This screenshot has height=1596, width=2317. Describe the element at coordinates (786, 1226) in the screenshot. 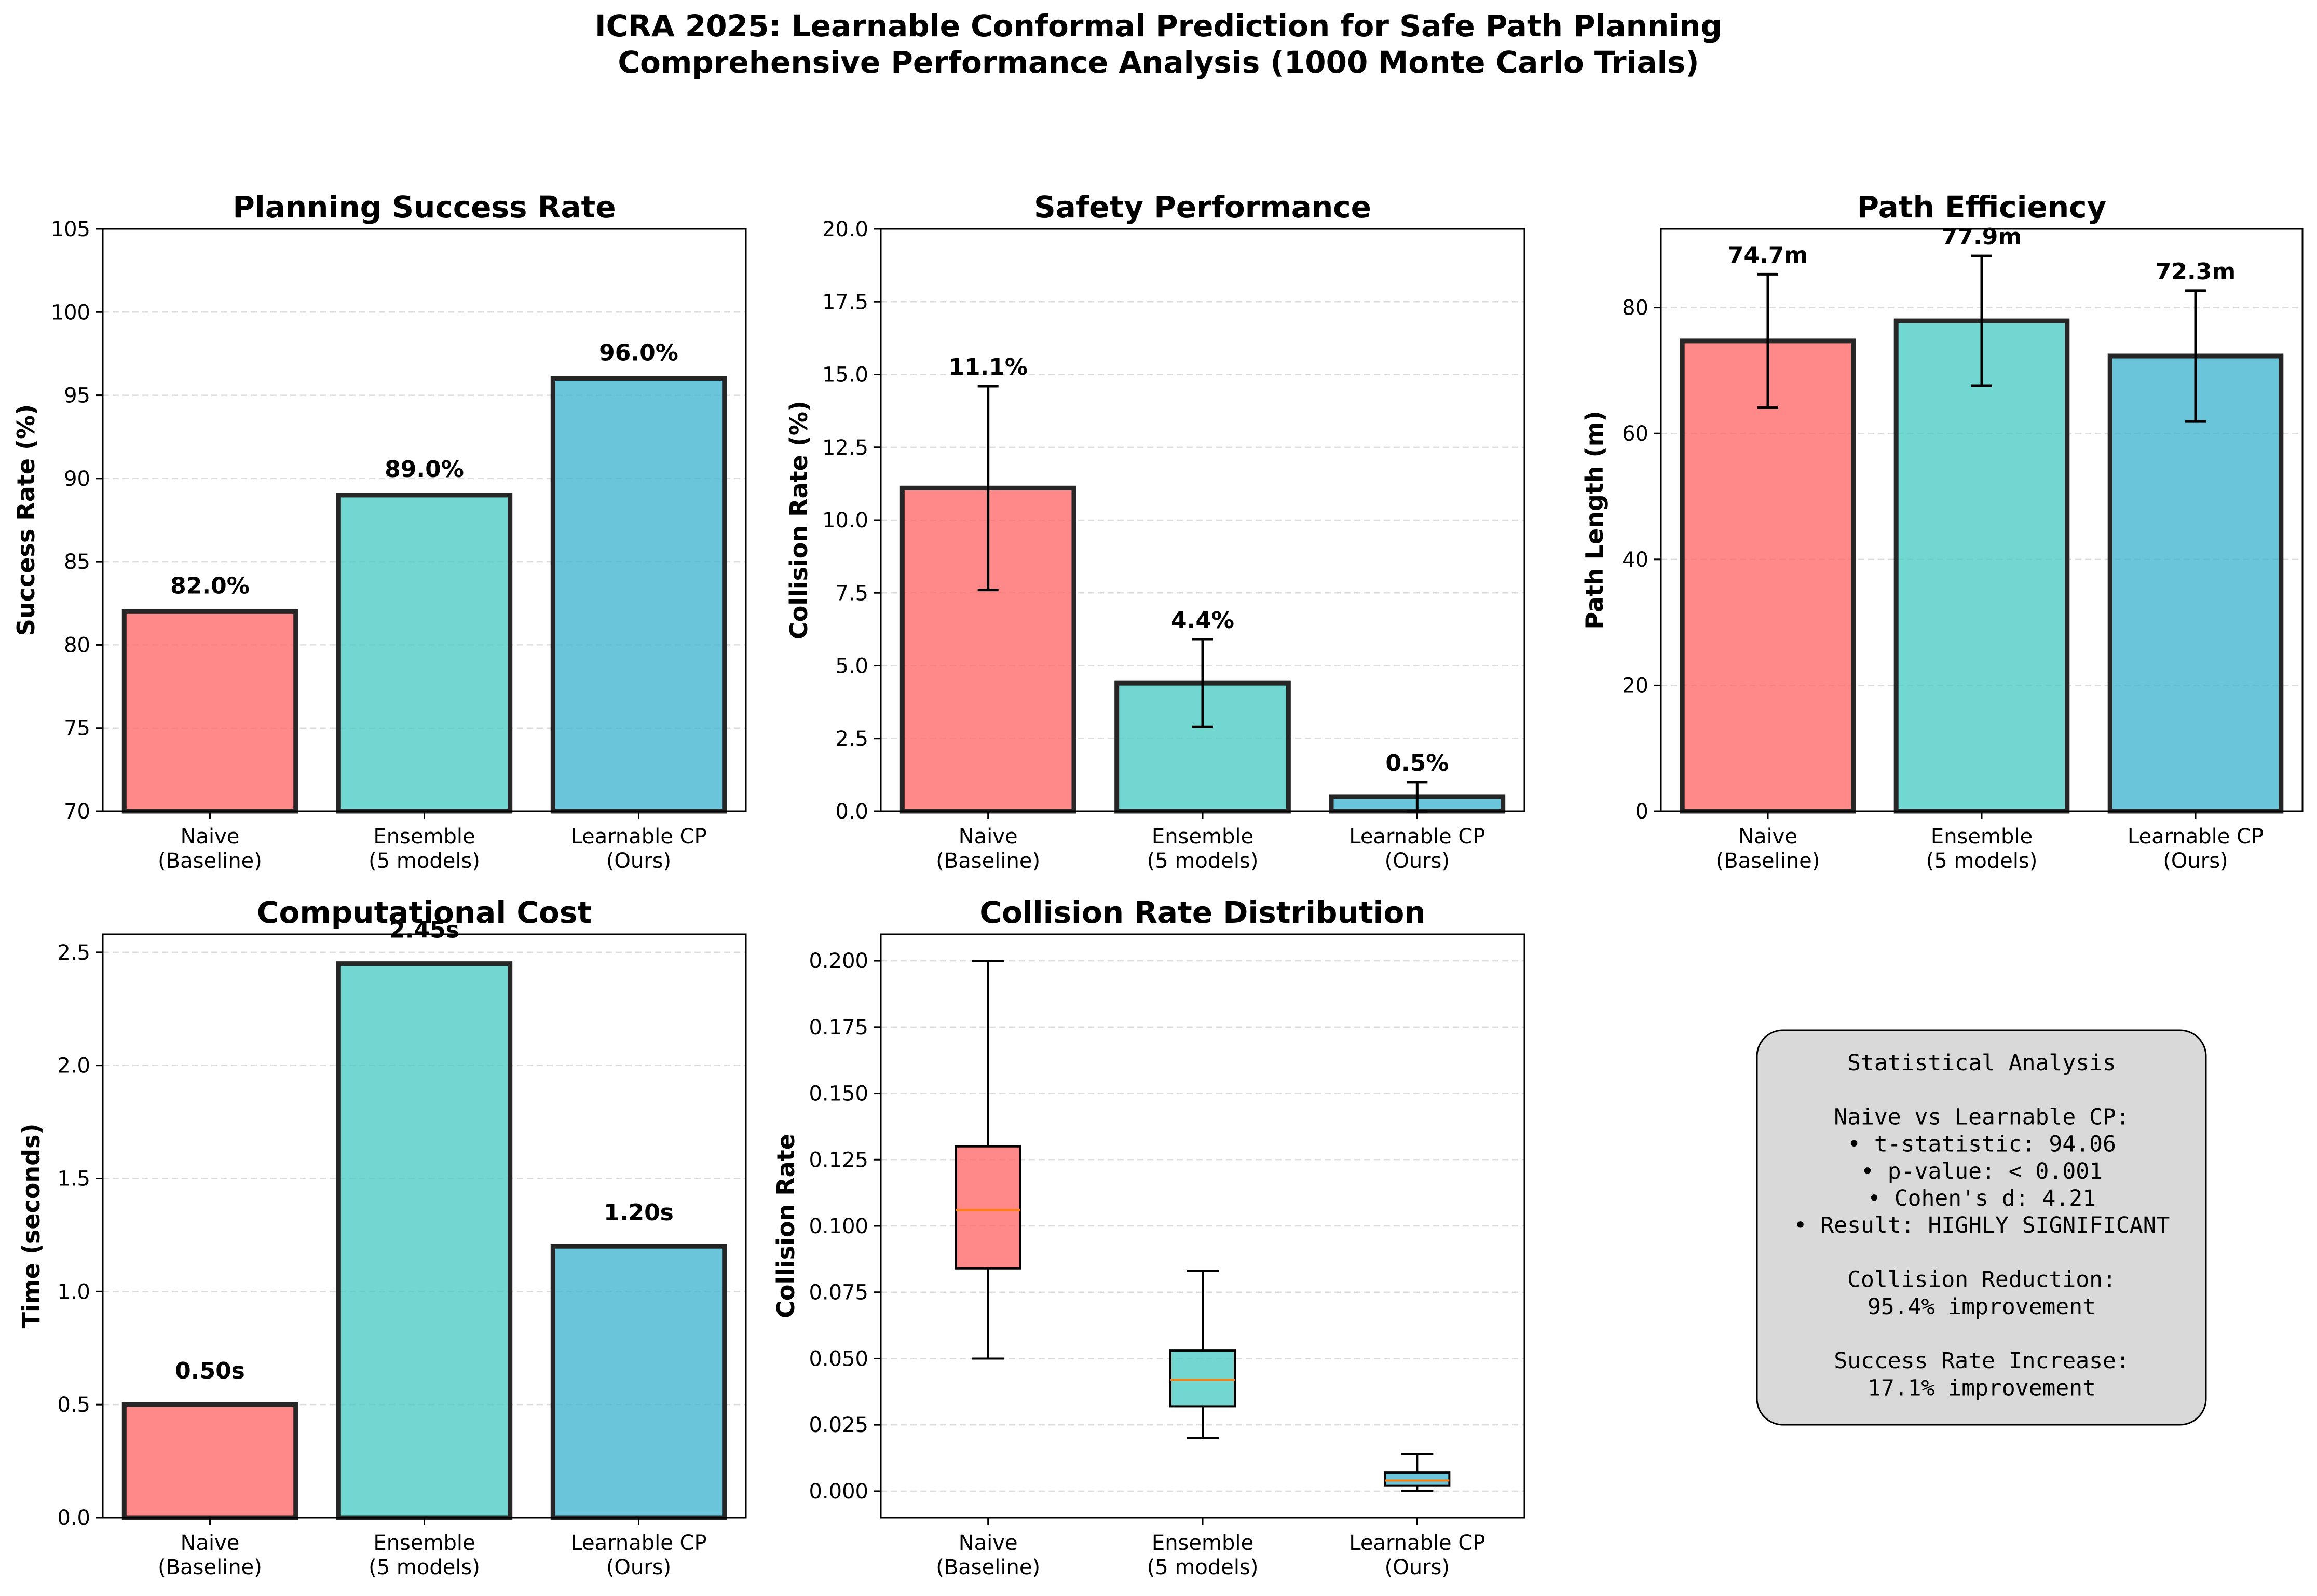

I see `y-axis-label: Collision Rate` at that location.